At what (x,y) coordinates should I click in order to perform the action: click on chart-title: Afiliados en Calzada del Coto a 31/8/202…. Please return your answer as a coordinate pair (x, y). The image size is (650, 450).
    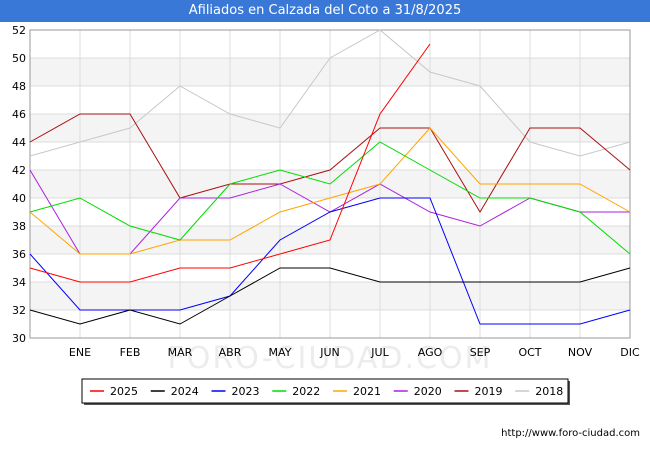
    Looking at the image, I should click on (325, 11).